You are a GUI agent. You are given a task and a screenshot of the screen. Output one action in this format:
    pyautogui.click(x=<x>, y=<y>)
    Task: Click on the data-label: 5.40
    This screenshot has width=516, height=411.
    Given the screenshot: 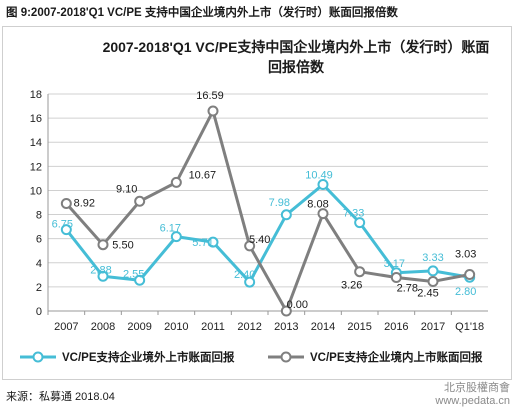 What is the action you would take?
    pyautogui.click(x=259, y=240)
    